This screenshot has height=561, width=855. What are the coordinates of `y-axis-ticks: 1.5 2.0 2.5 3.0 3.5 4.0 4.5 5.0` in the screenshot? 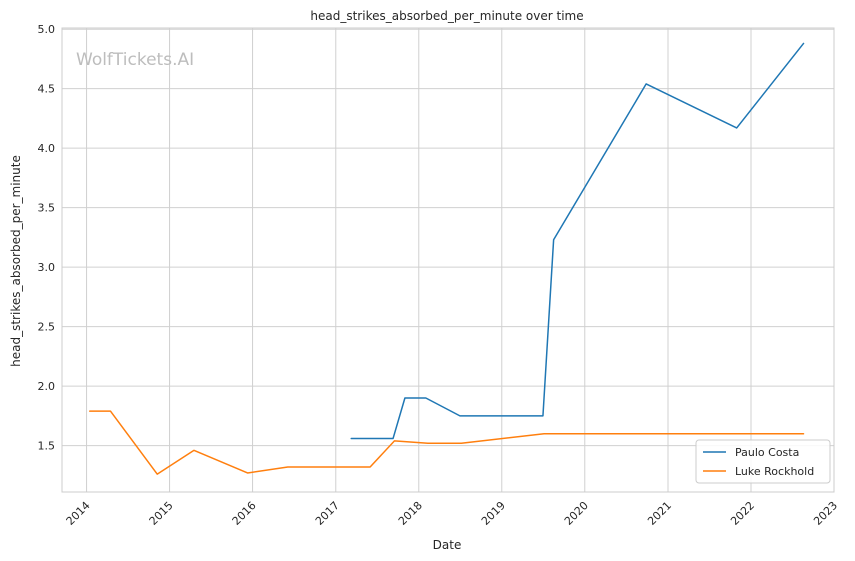 It's located at (47, 237).